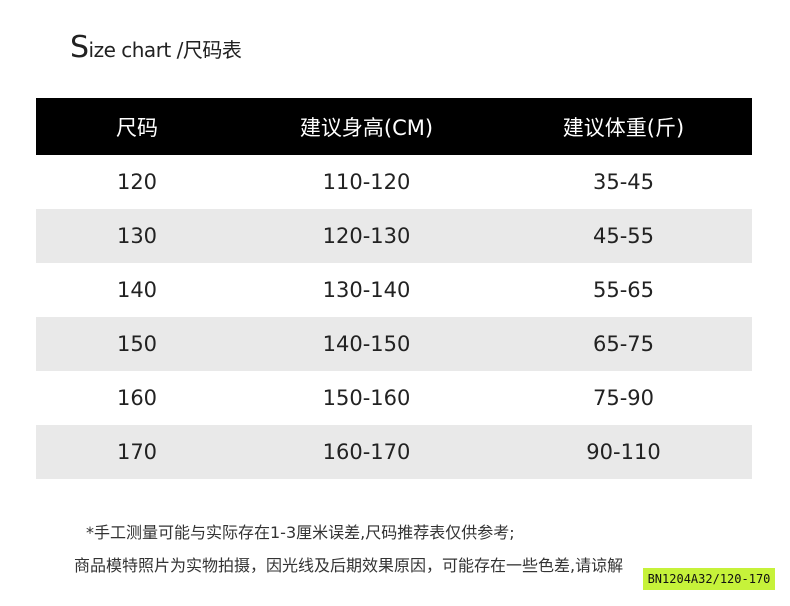  Describe the element at coordinates (137, 236) in the screenshot. I see `table-cell: 130` at that location.